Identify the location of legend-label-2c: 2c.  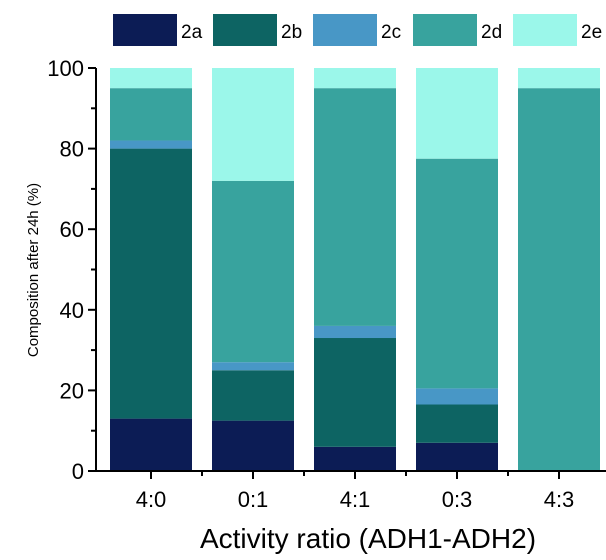
(391, 32).